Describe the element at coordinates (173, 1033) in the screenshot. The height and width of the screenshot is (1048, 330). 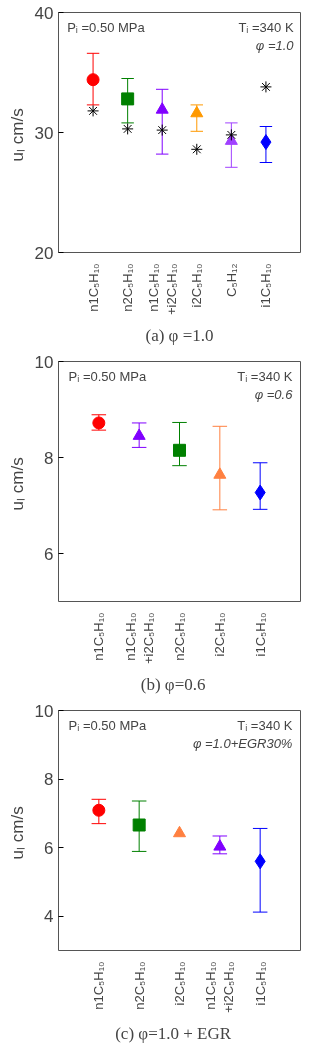
I see `text: (c) φ=1.0 + EGR` at that location.